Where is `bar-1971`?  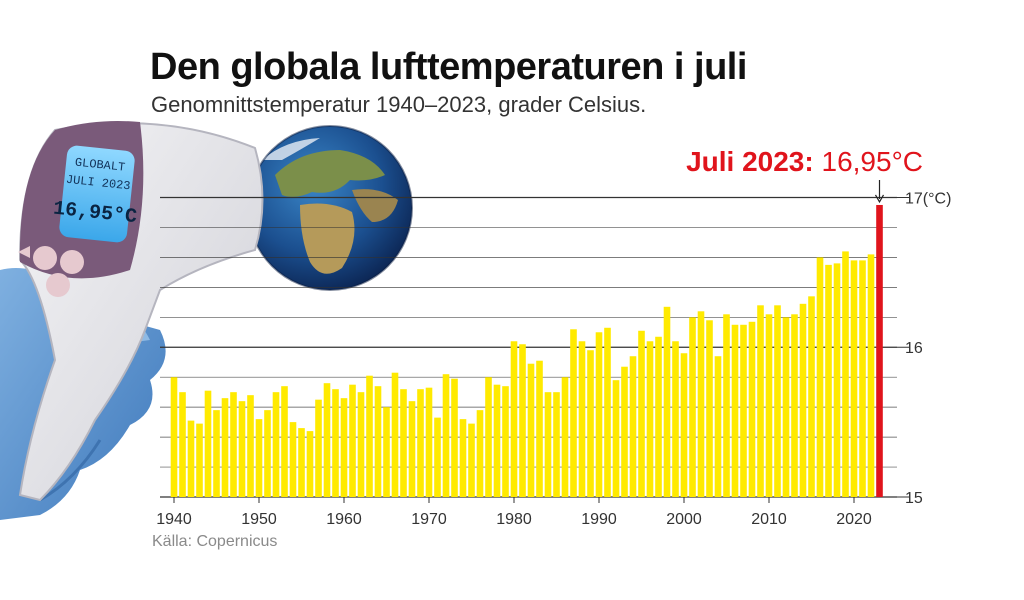 bar-1971 is located at coordinates (437, 457).